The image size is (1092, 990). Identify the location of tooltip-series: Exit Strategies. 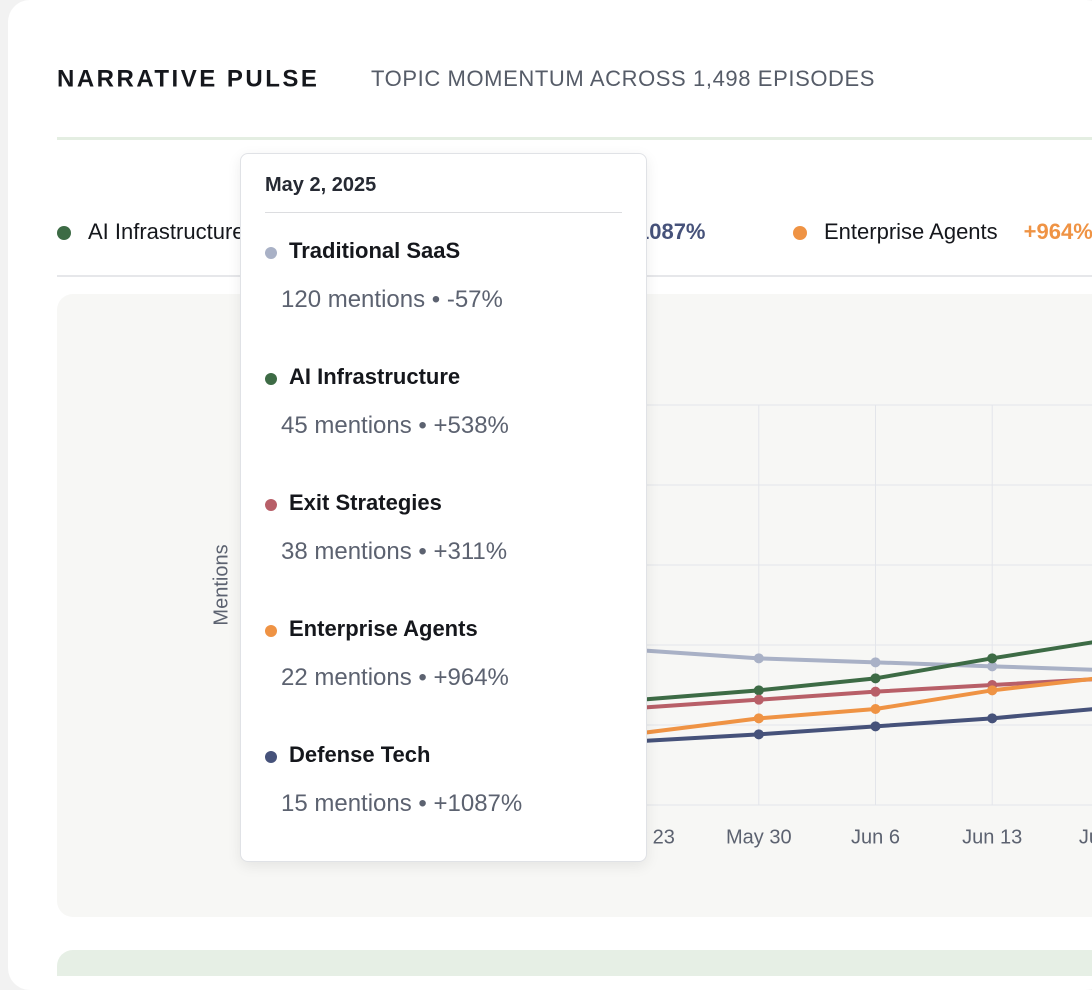
(365, 502).